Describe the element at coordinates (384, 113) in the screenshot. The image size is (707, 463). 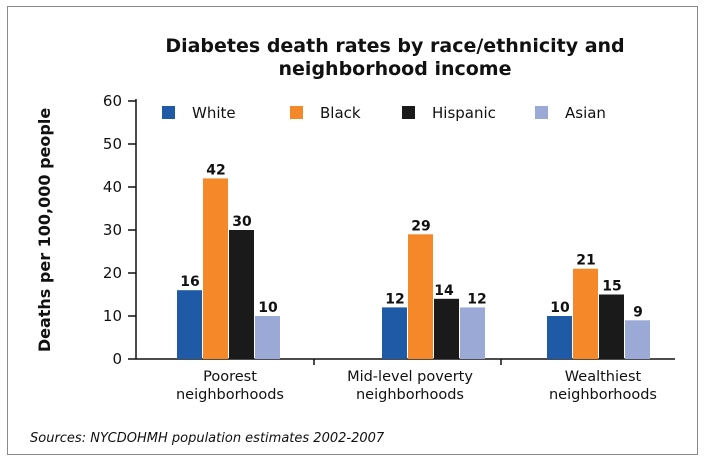
I see `legend: White Black Hispanic Asian` at that location.